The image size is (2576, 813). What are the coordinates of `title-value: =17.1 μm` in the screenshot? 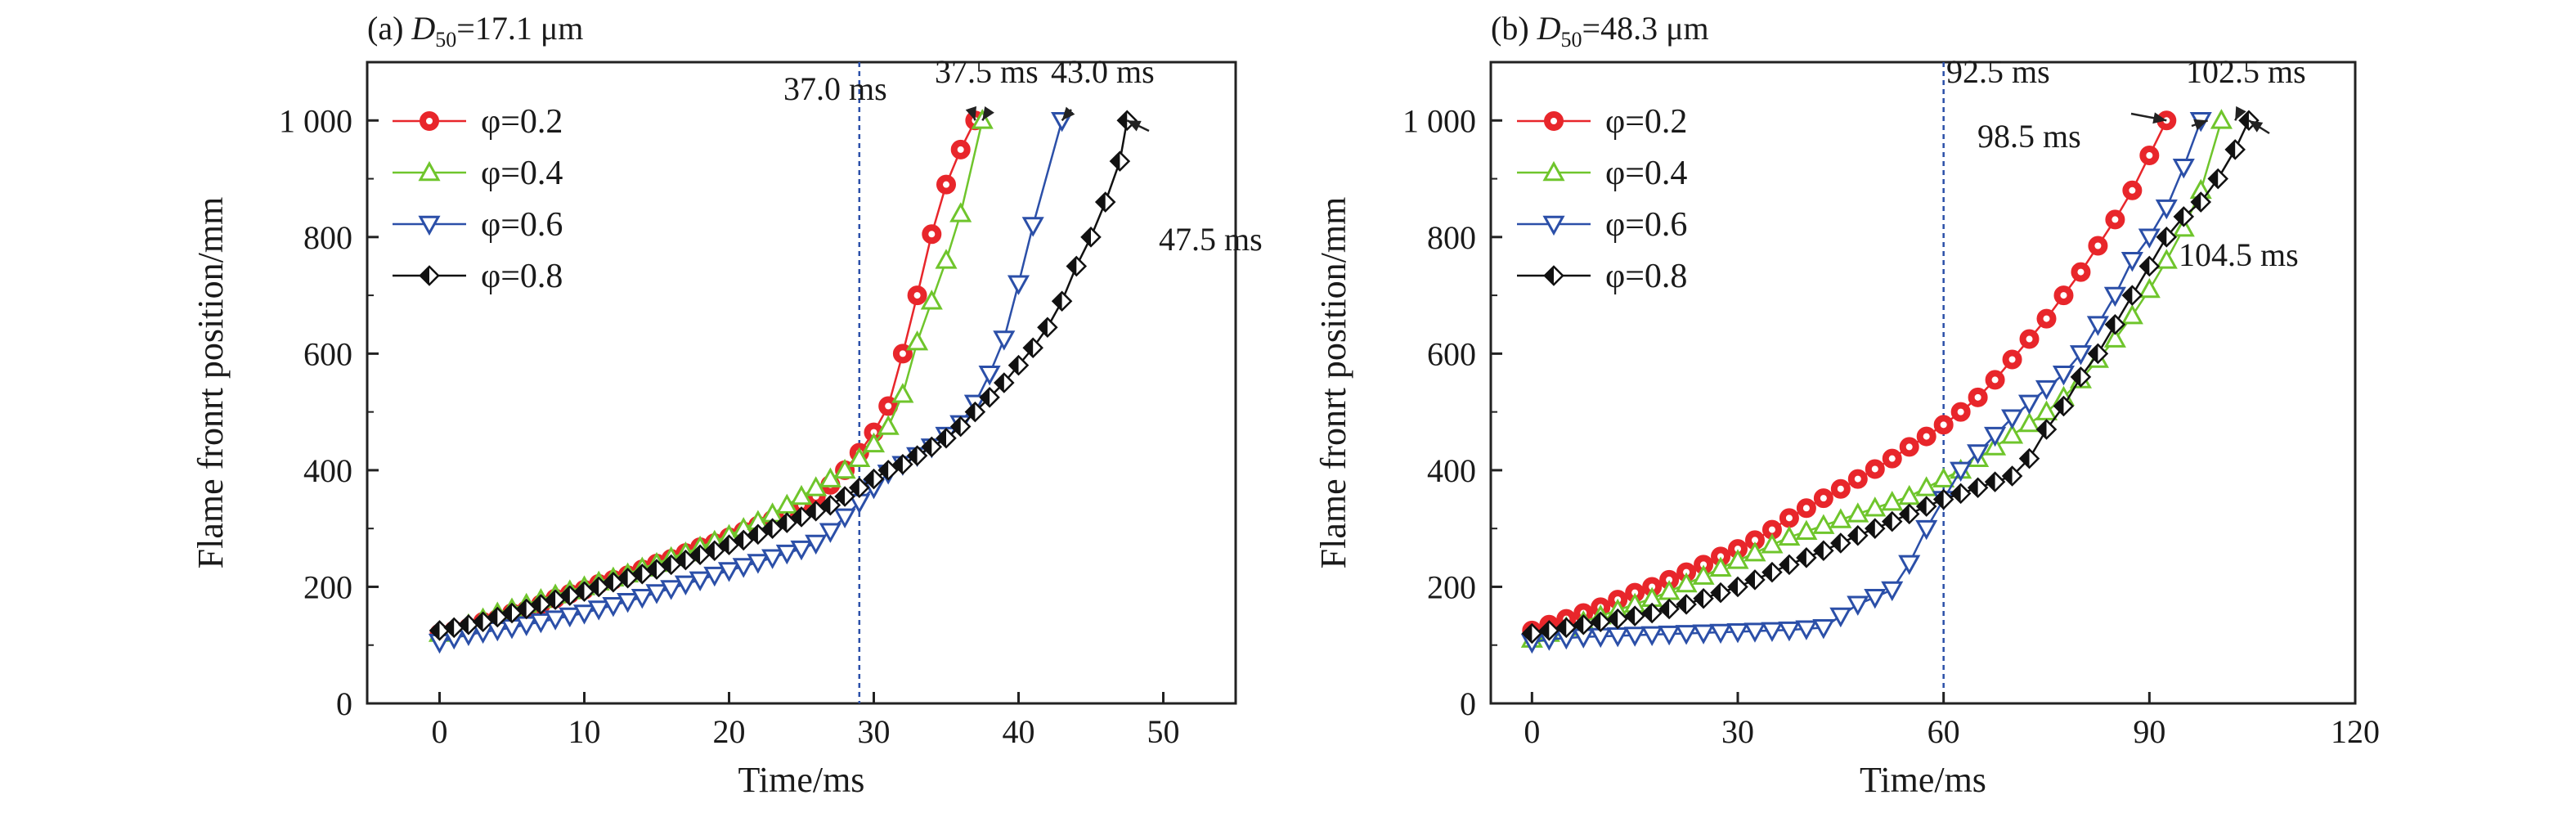 It's located at (519, 28).